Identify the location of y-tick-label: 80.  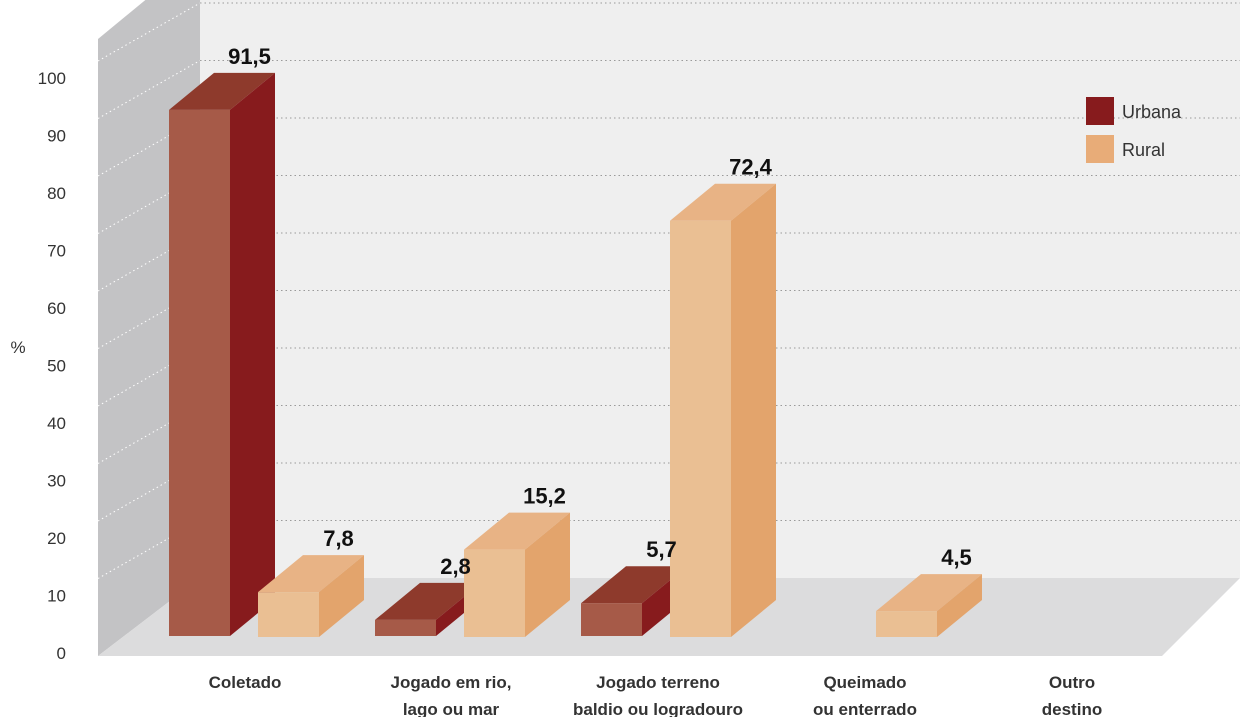
(56, 193).